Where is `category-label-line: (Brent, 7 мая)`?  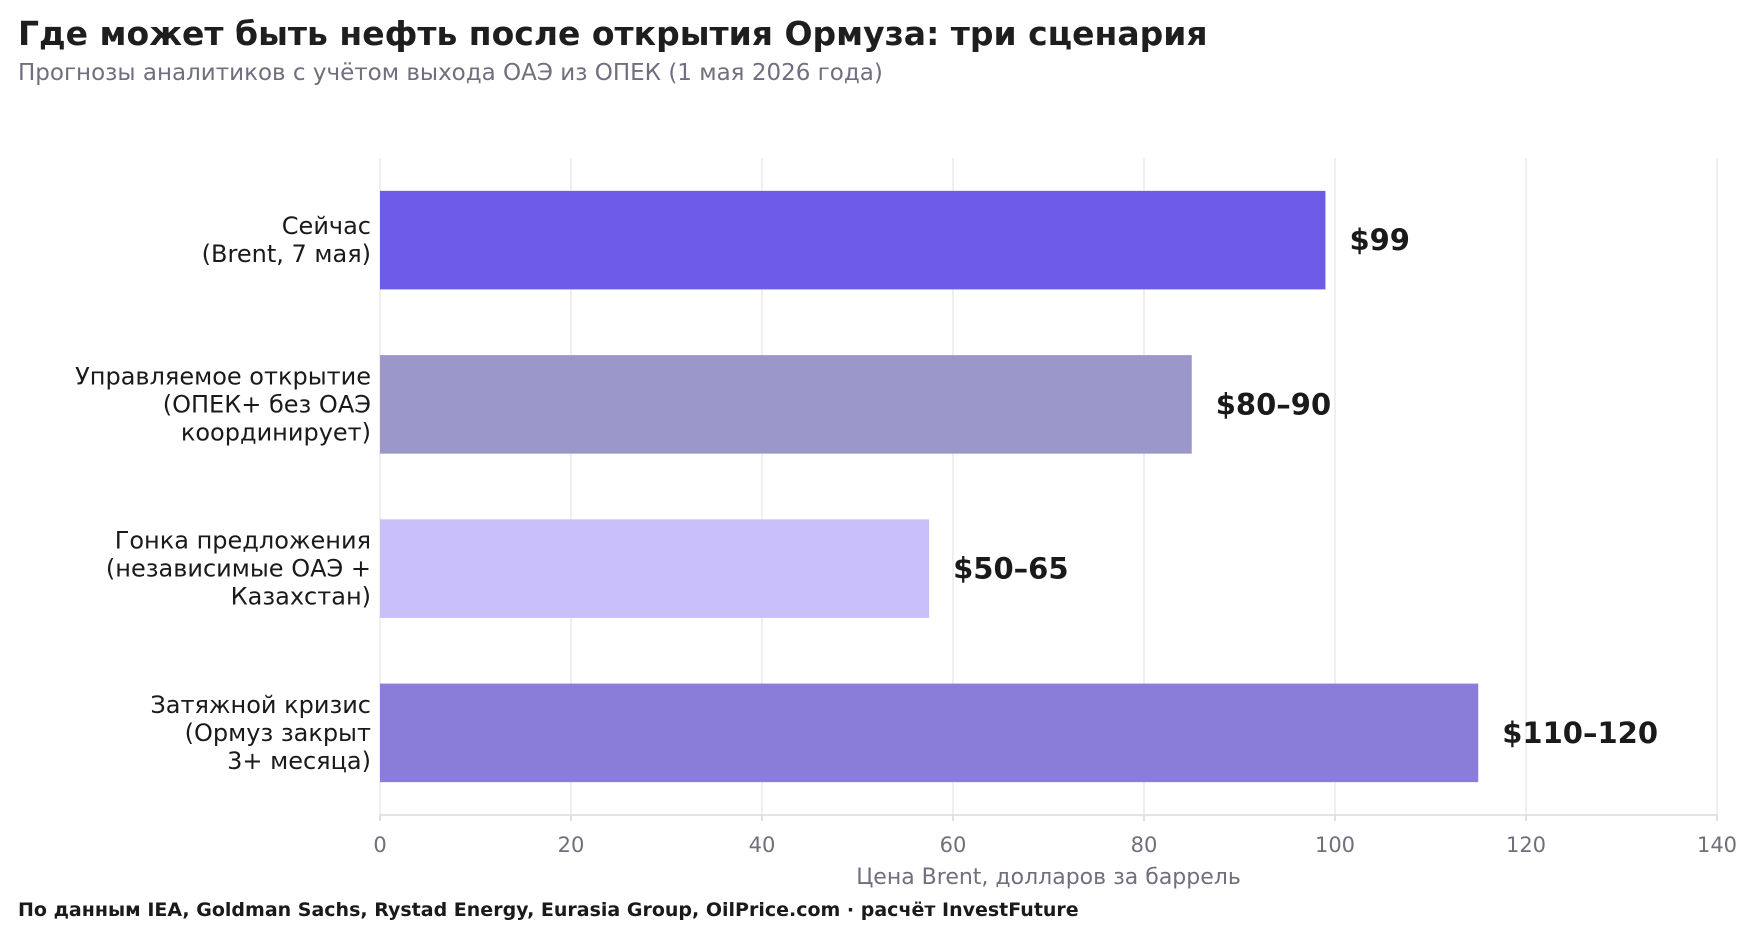
category-label-line: (Brent, 7 мая) is located at coordinates (286, 254).